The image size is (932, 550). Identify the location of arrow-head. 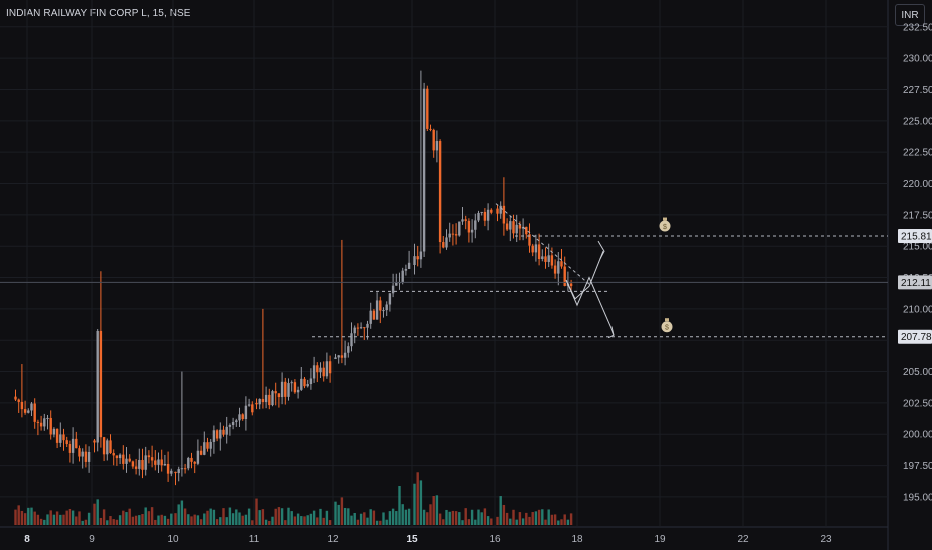
(601, 249).